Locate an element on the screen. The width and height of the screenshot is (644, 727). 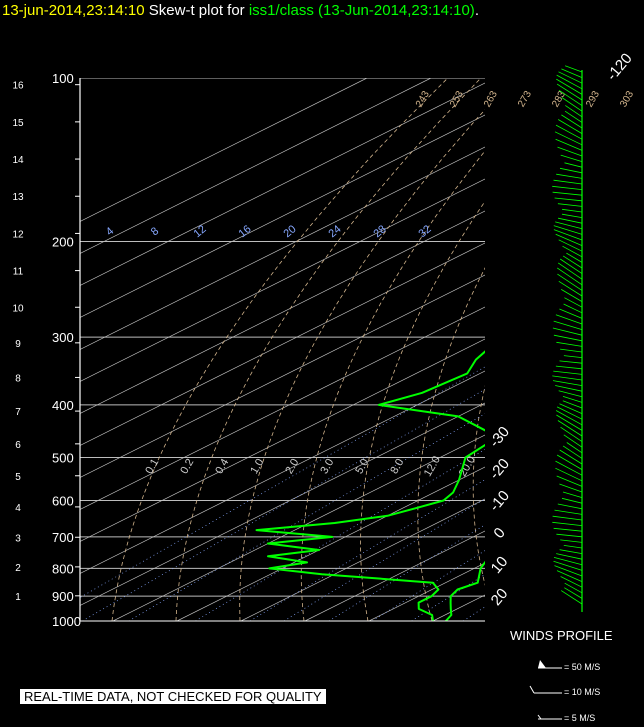
pressure-label-100: 100 is located at coordinates (63, 78).